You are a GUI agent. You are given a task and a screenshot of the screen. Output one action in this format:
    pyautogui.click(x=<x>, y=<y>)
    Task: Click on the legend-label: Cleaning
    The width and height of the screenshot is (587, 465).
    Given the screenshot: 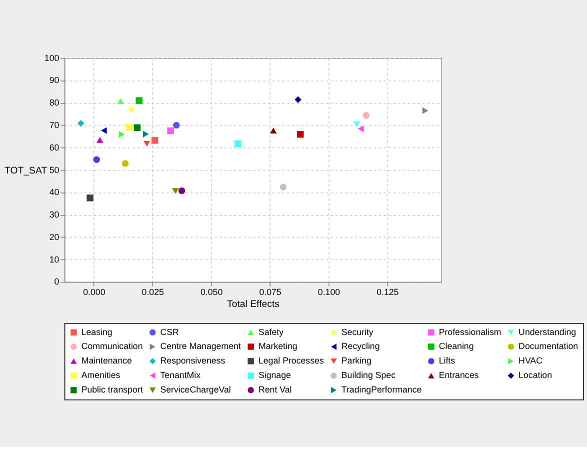 What is the action you would take?
    pyautogui.click(x=456, y=346)
    